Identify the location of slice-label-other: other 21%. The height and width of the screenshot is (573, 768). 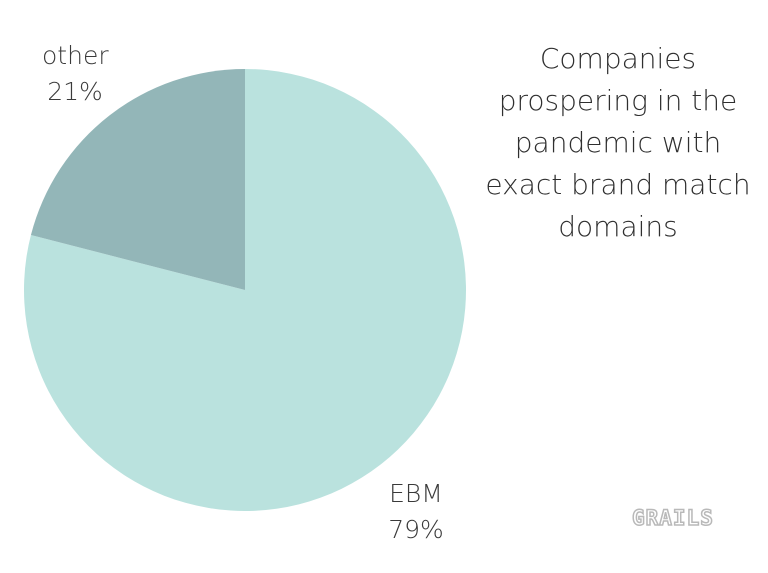
(75, 74).